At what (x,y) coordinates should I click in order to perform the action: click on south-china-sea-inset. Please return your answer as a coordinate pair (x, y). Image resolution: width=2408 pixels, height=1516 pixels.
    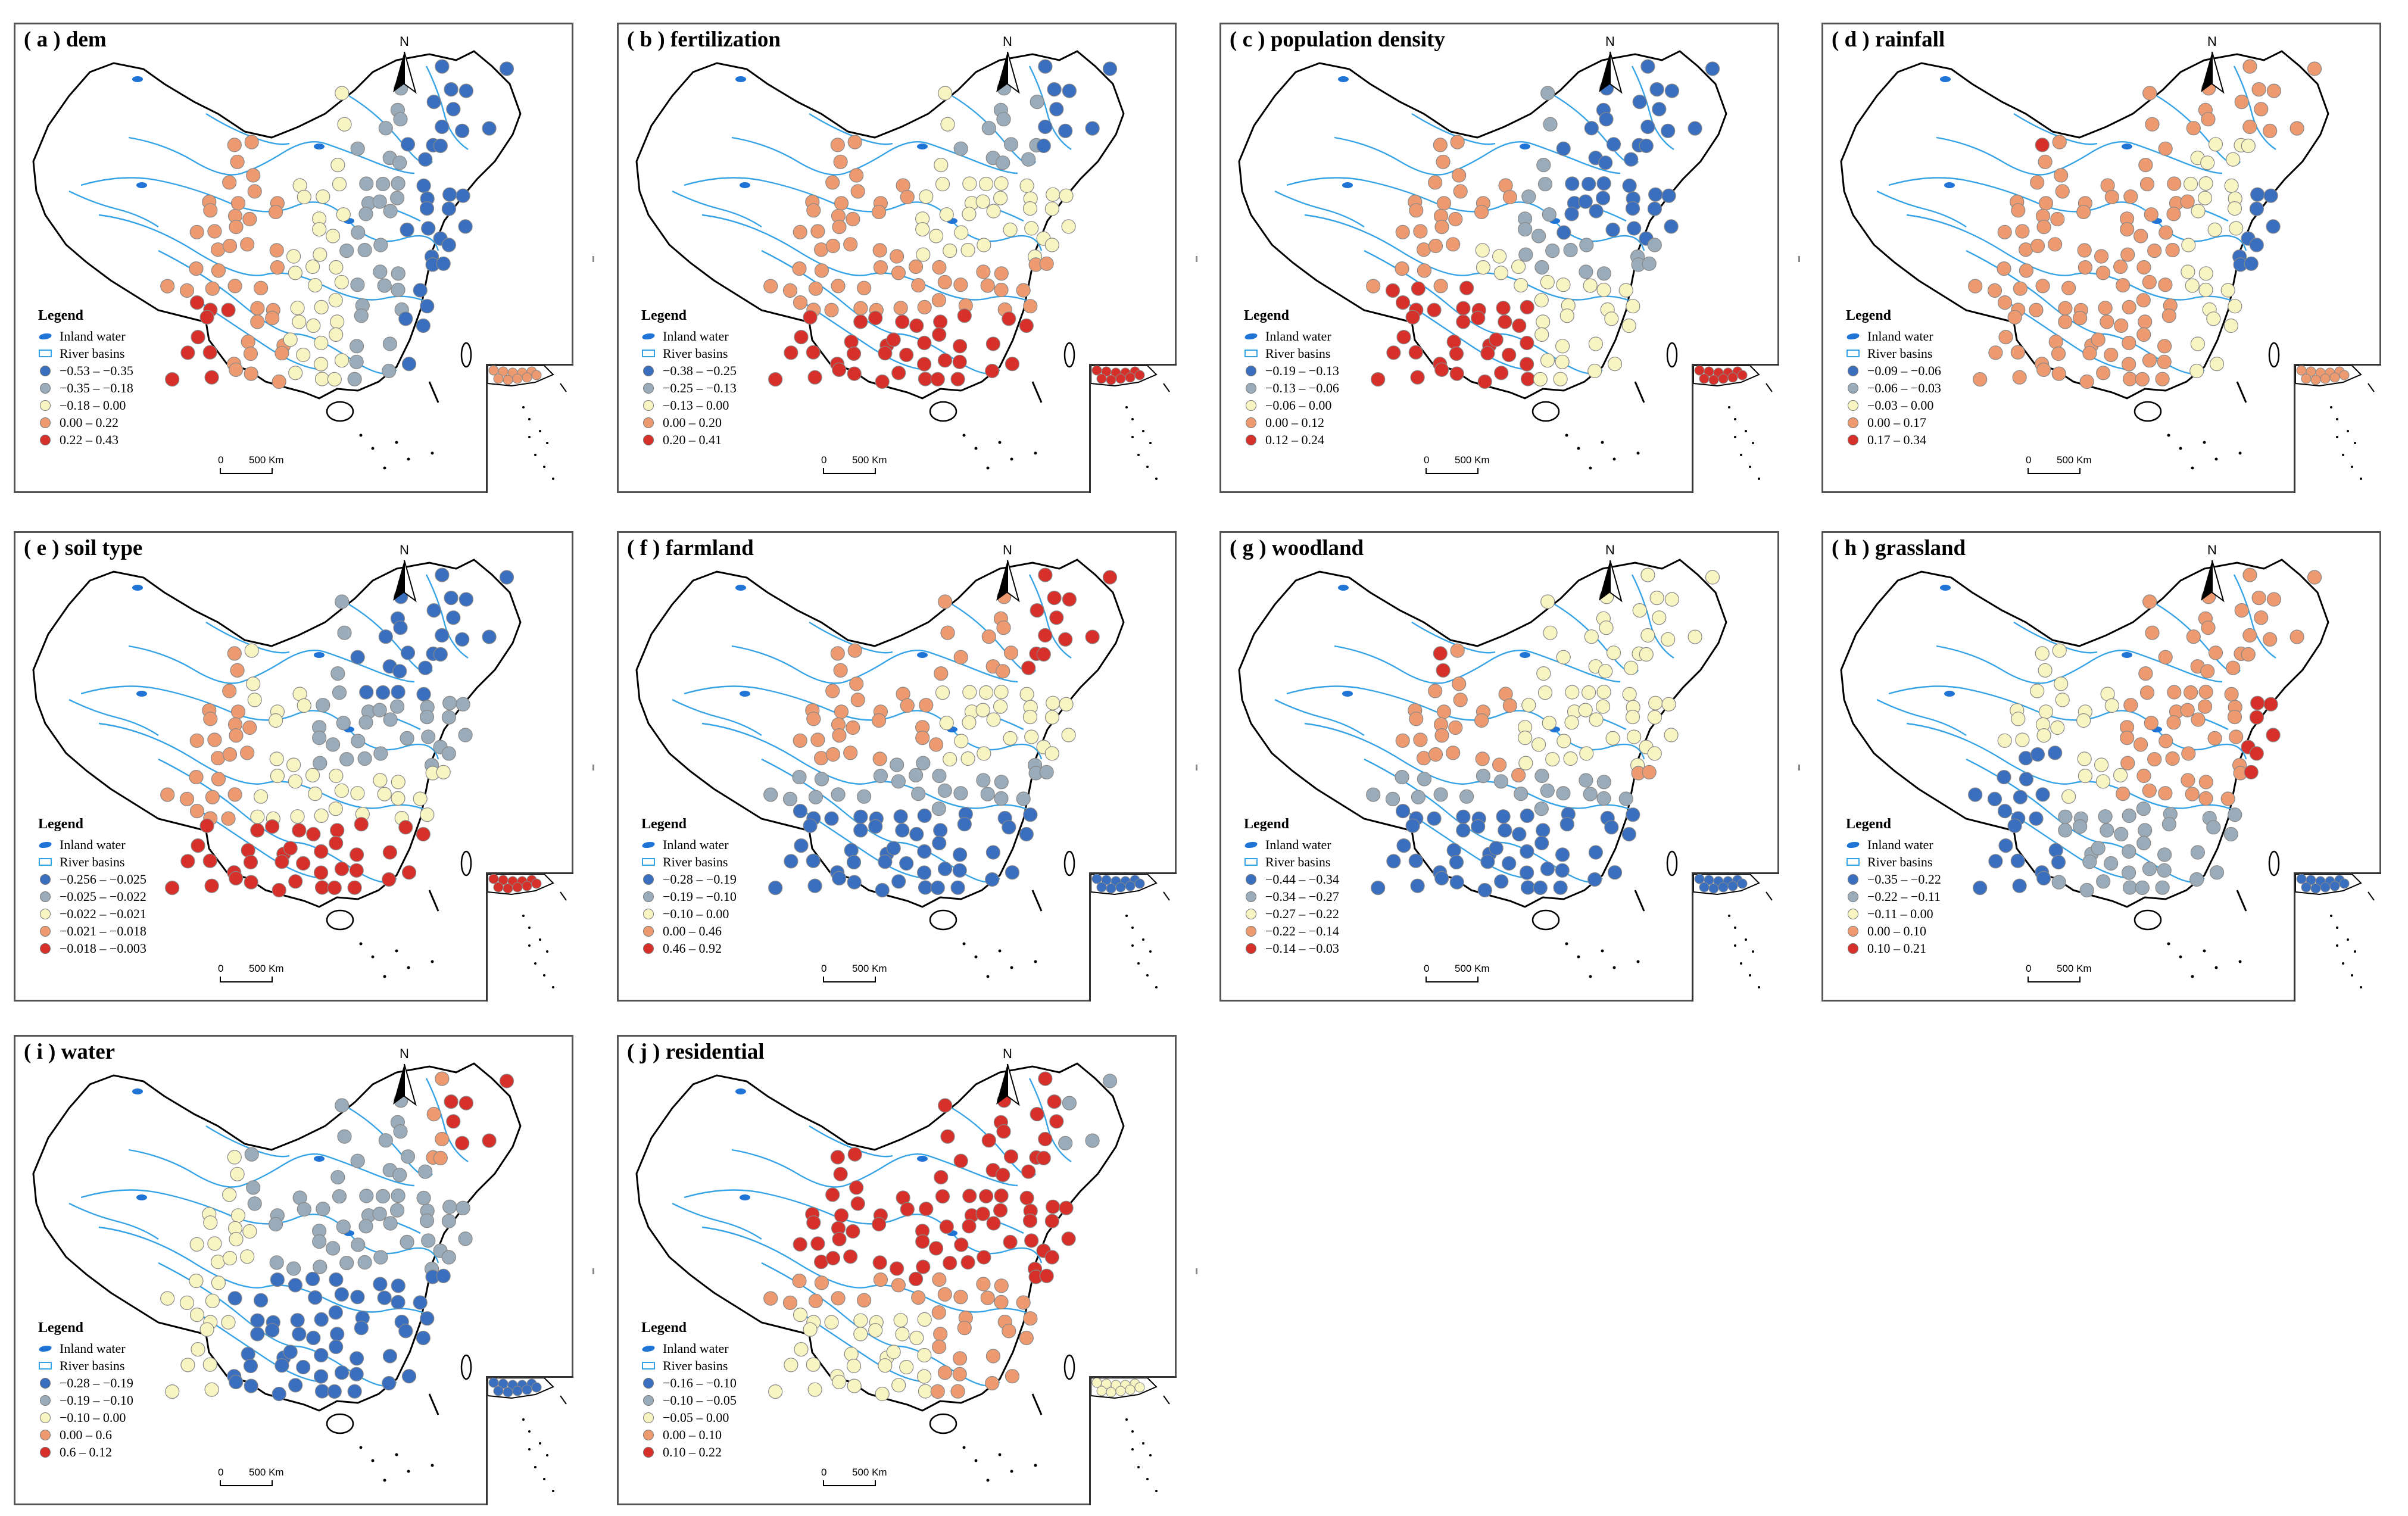
    Looking at the image, I should click on (1133, 429).